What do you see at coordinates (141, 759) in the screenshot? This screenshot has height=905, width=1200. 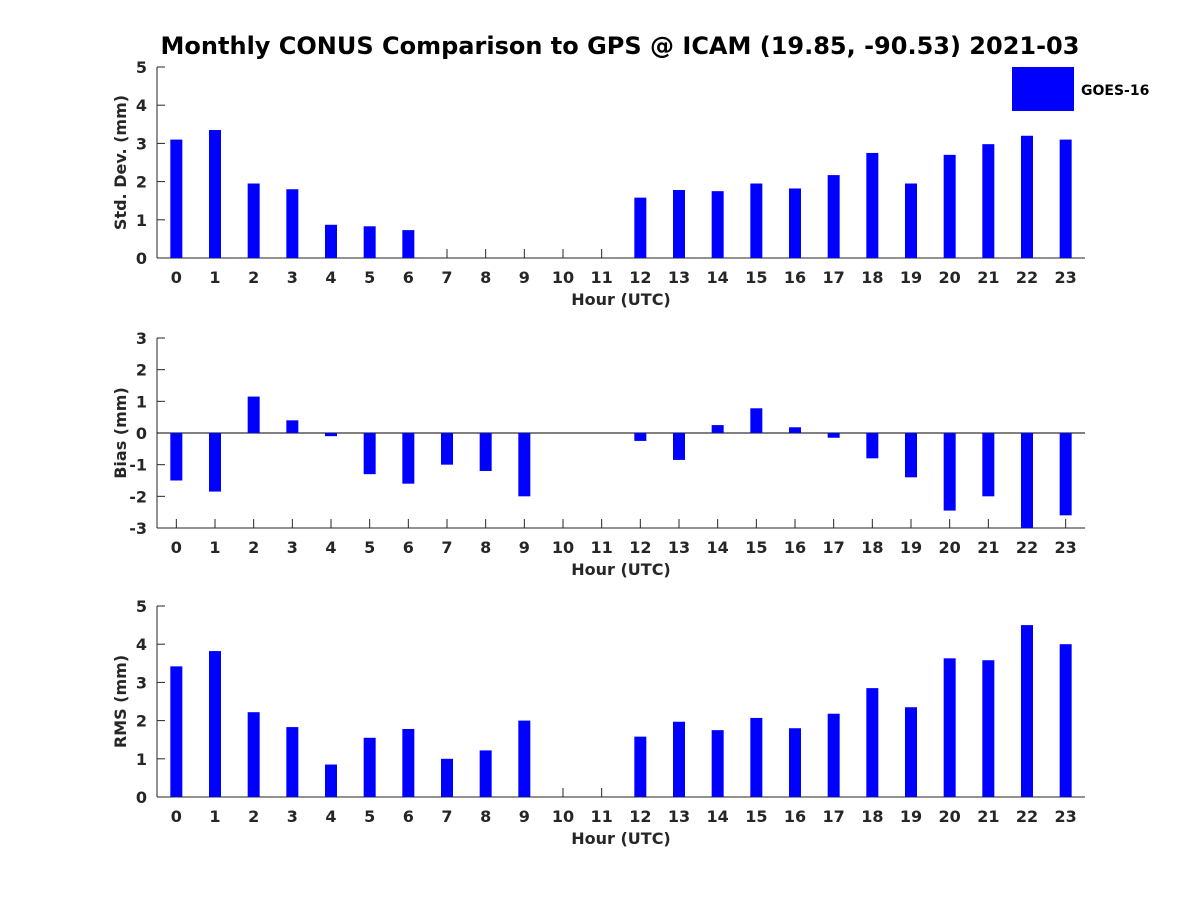 I see `y-tick-label: 1` at bounding box center [141, 759].